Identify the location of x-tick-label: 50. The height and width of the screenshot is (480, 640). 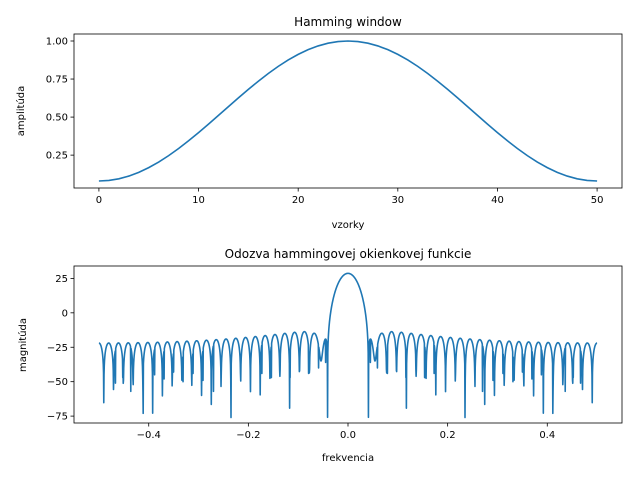
(597, 200).